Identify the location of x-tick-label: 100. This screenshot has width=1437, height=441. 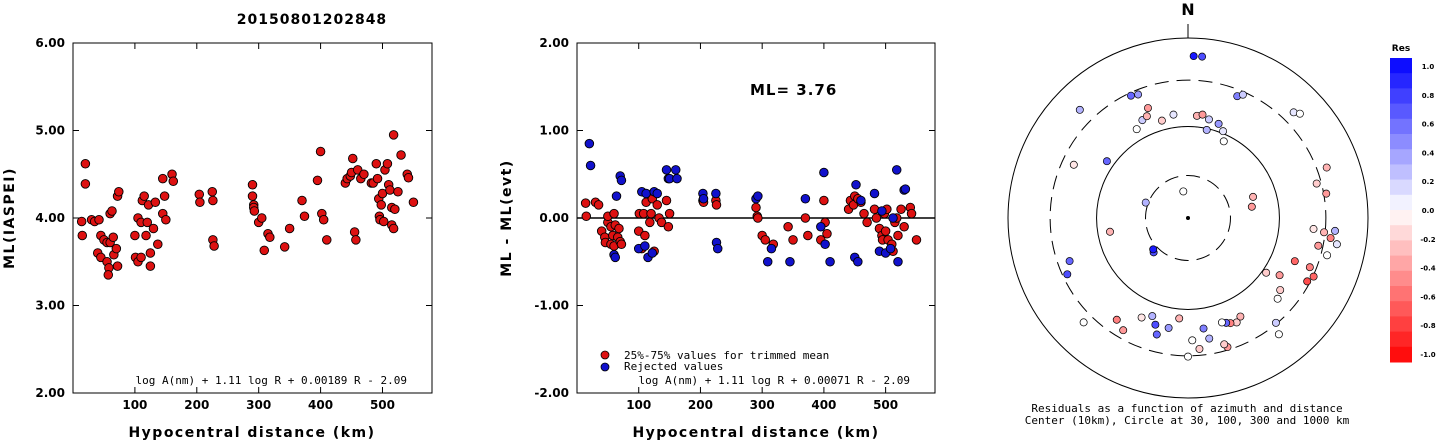
(638, 405).